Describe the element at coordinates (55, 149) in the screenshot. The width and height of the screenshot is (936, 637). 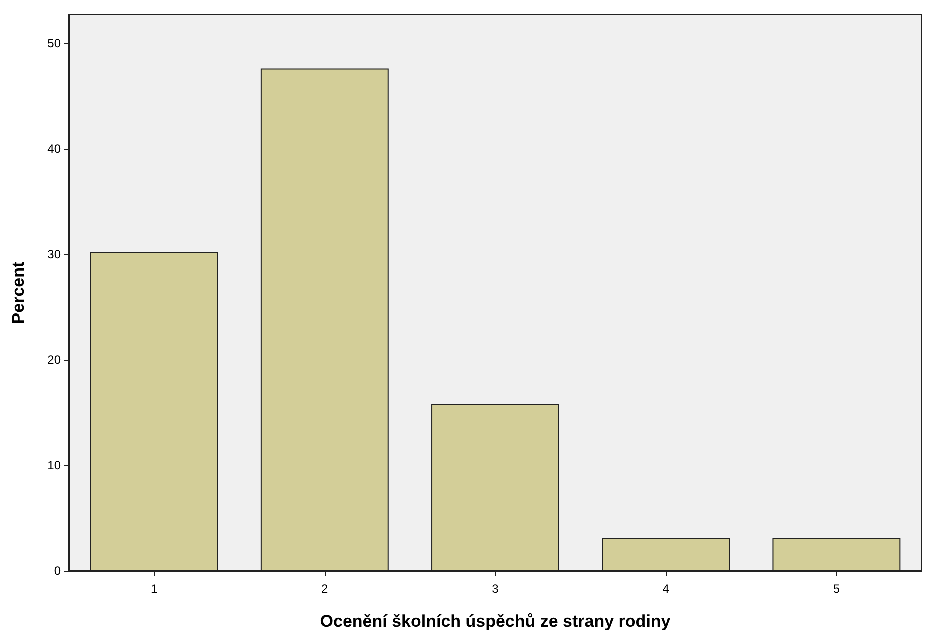
I see `y-tick-label: 40` at that location.